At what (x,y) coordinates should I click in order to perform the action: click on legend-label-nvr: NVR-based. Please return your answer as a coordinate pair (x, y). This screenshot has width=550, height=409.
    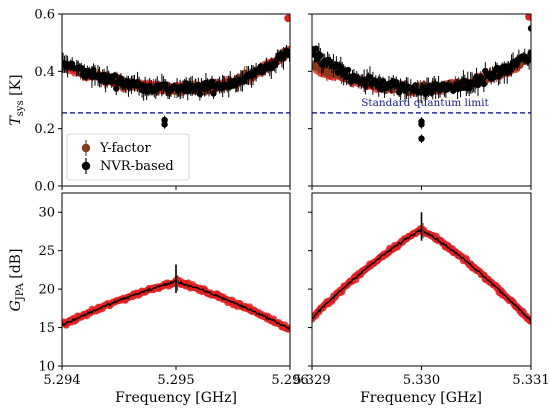
    Looking at the image, I should click on (137, 166).